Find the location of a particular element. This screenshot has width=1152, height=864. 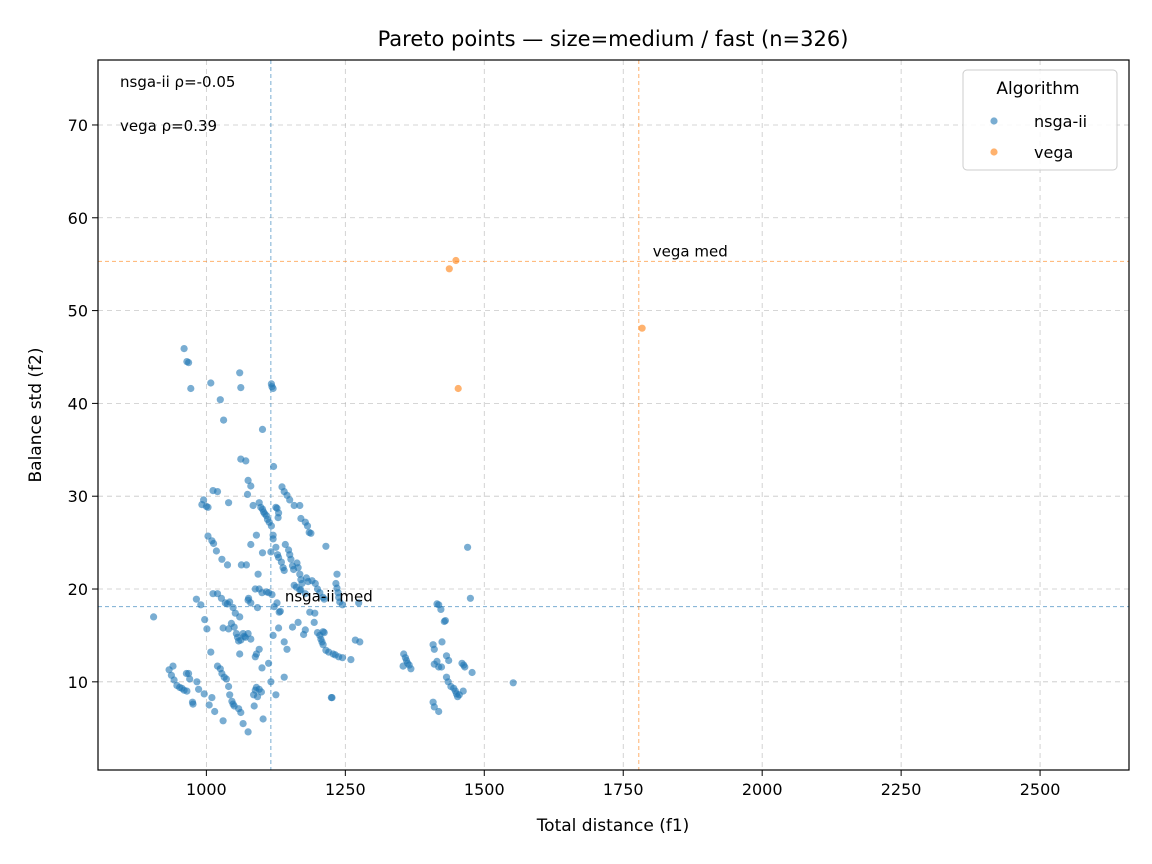

legend: Algorithm nsga-ii vega is located at coordinates (1040, 120).